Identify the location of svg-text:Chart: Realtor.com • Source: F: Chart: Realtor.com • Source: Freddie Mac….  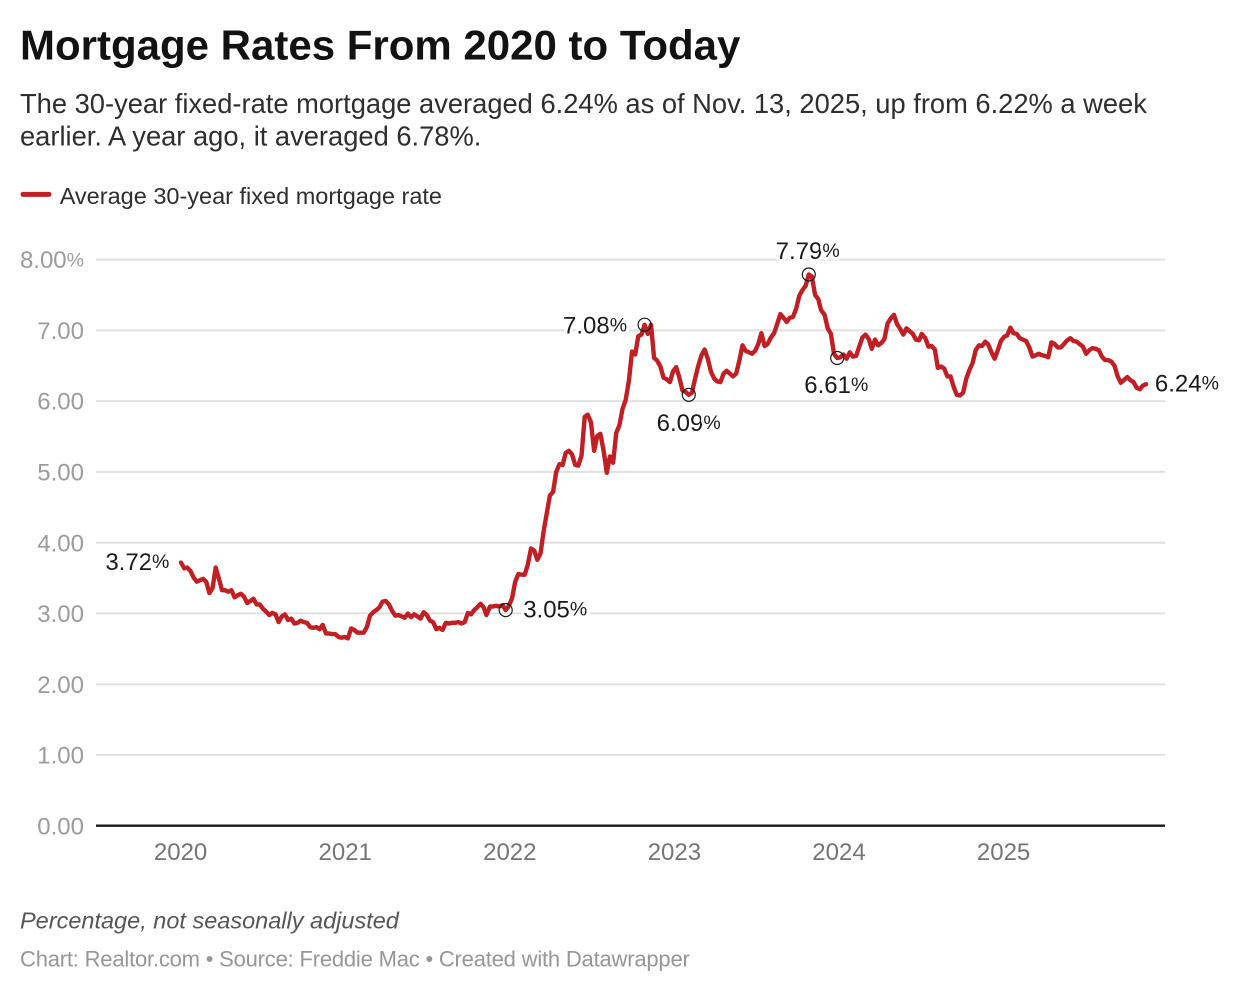
(355, 959).